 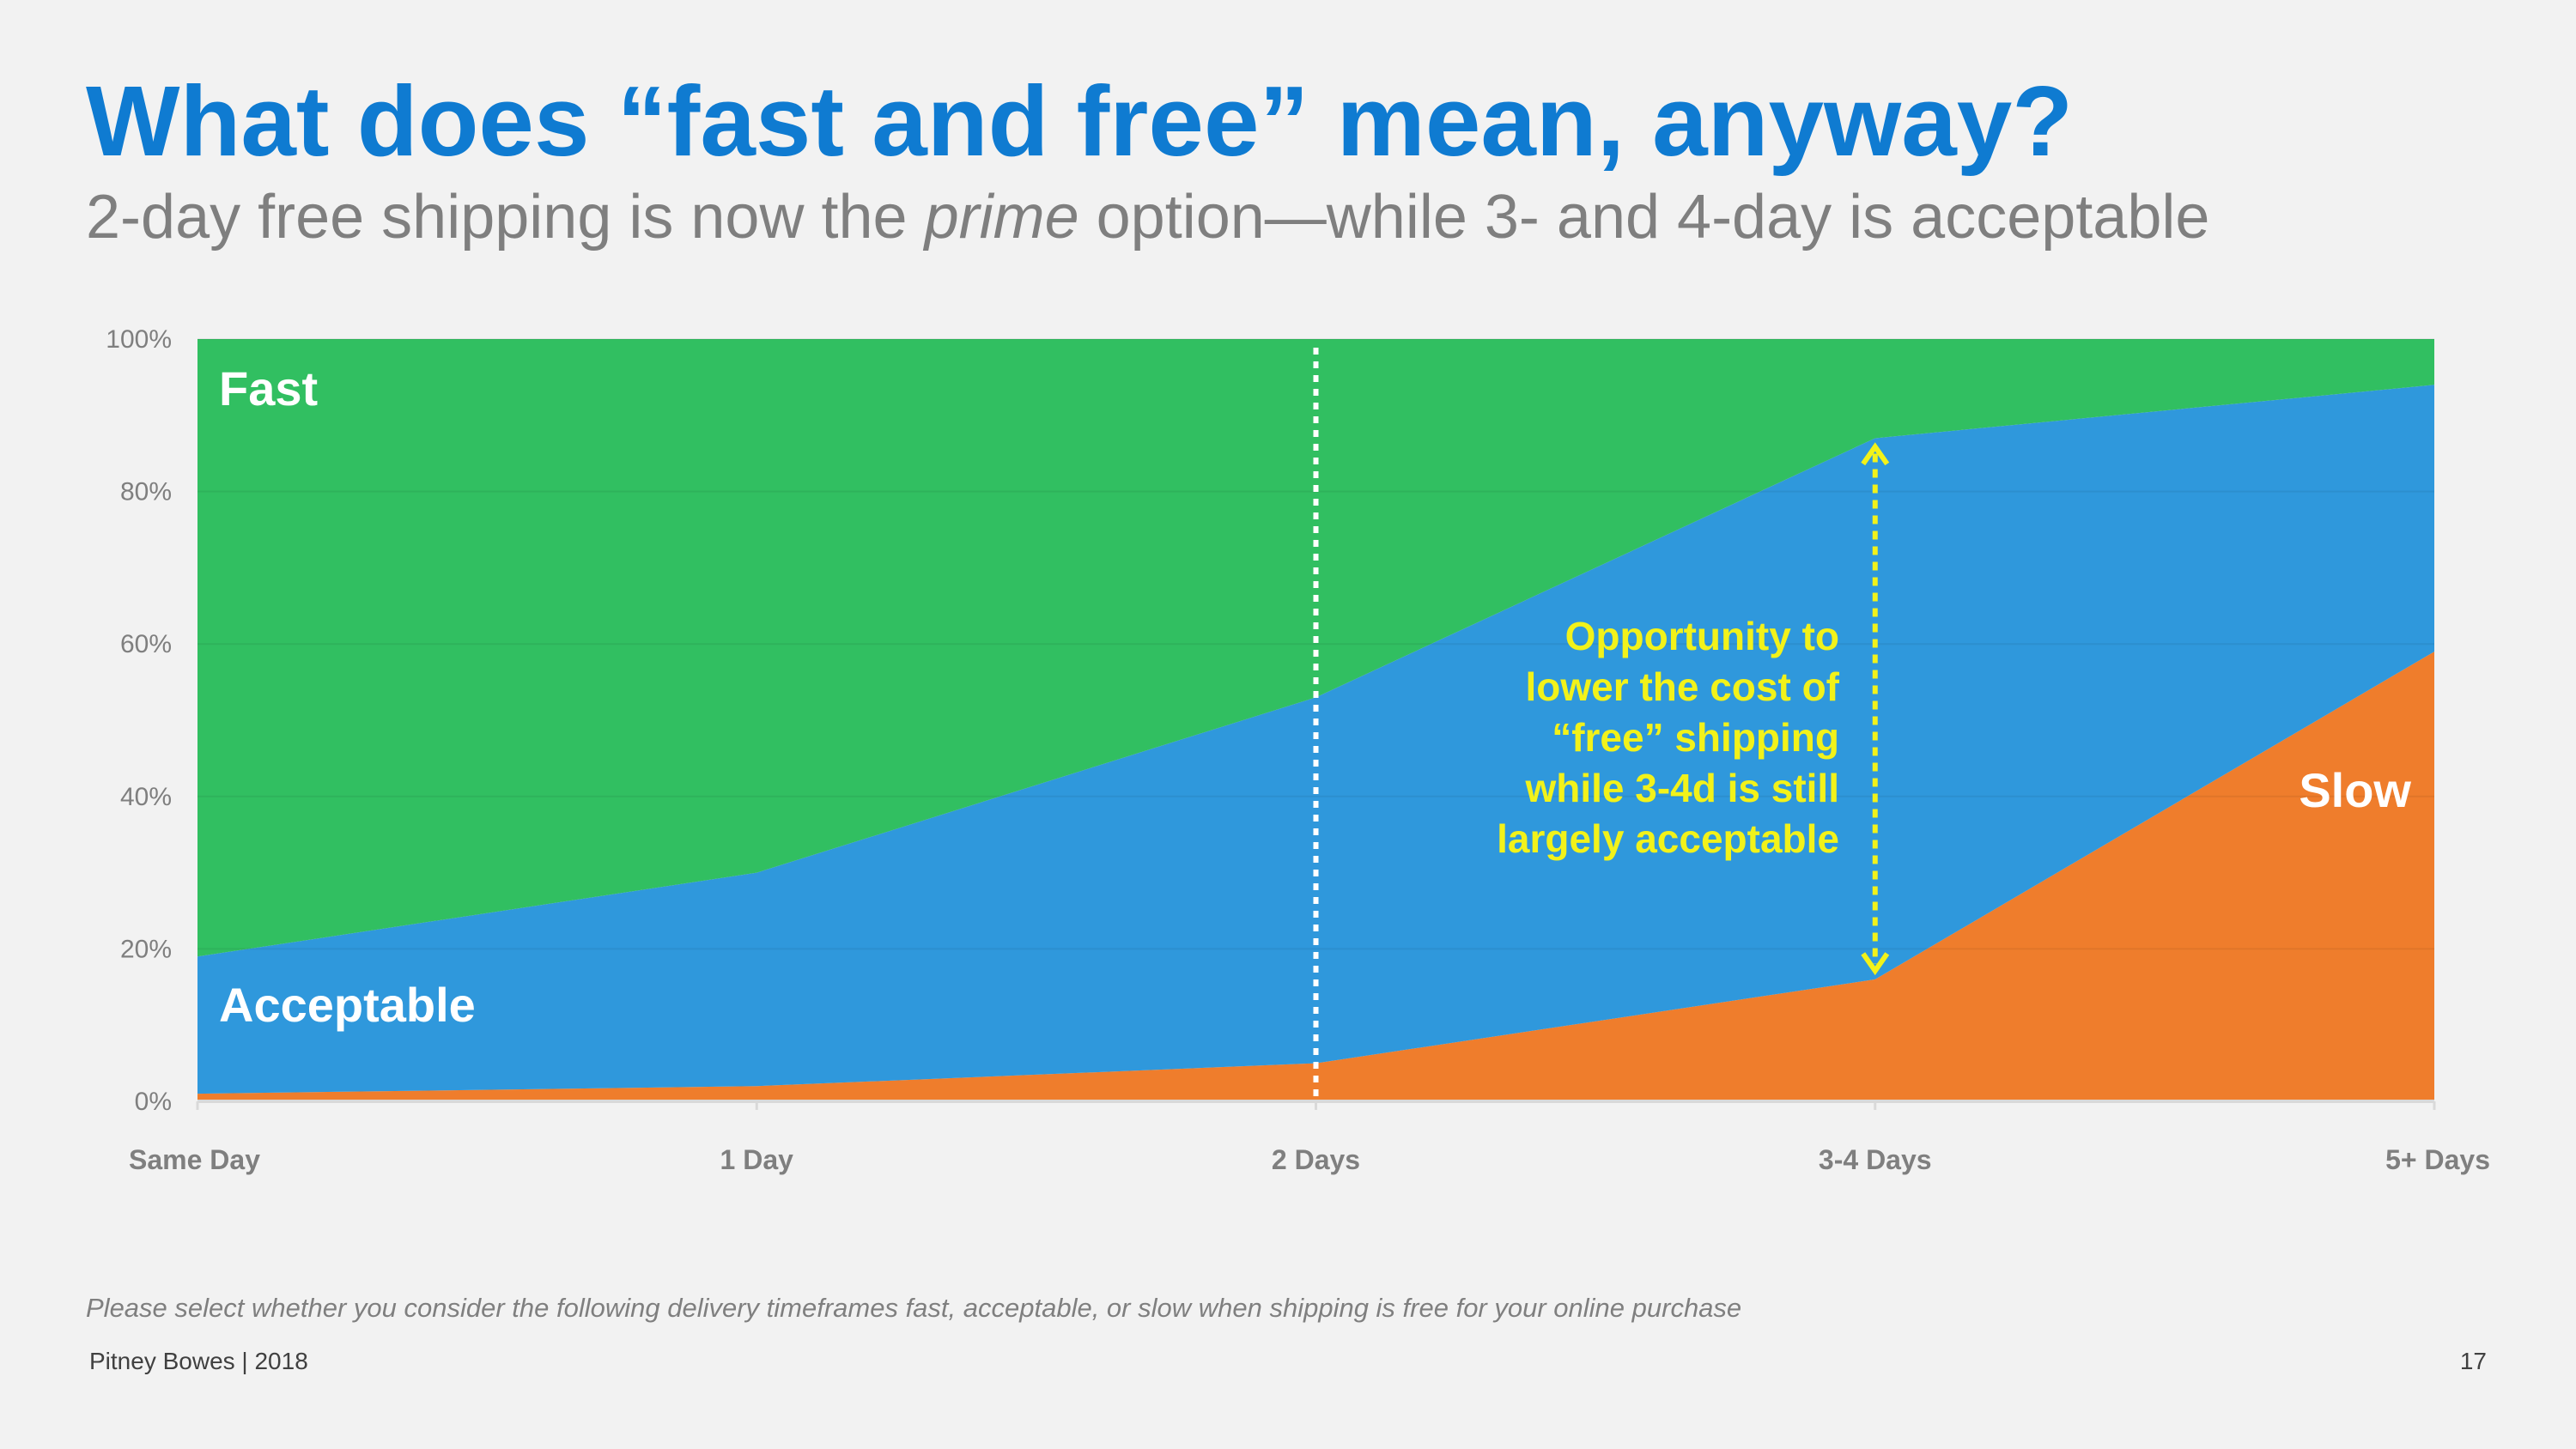 I want to click on y-tick-label: 40%, so click(x=146, y=797).